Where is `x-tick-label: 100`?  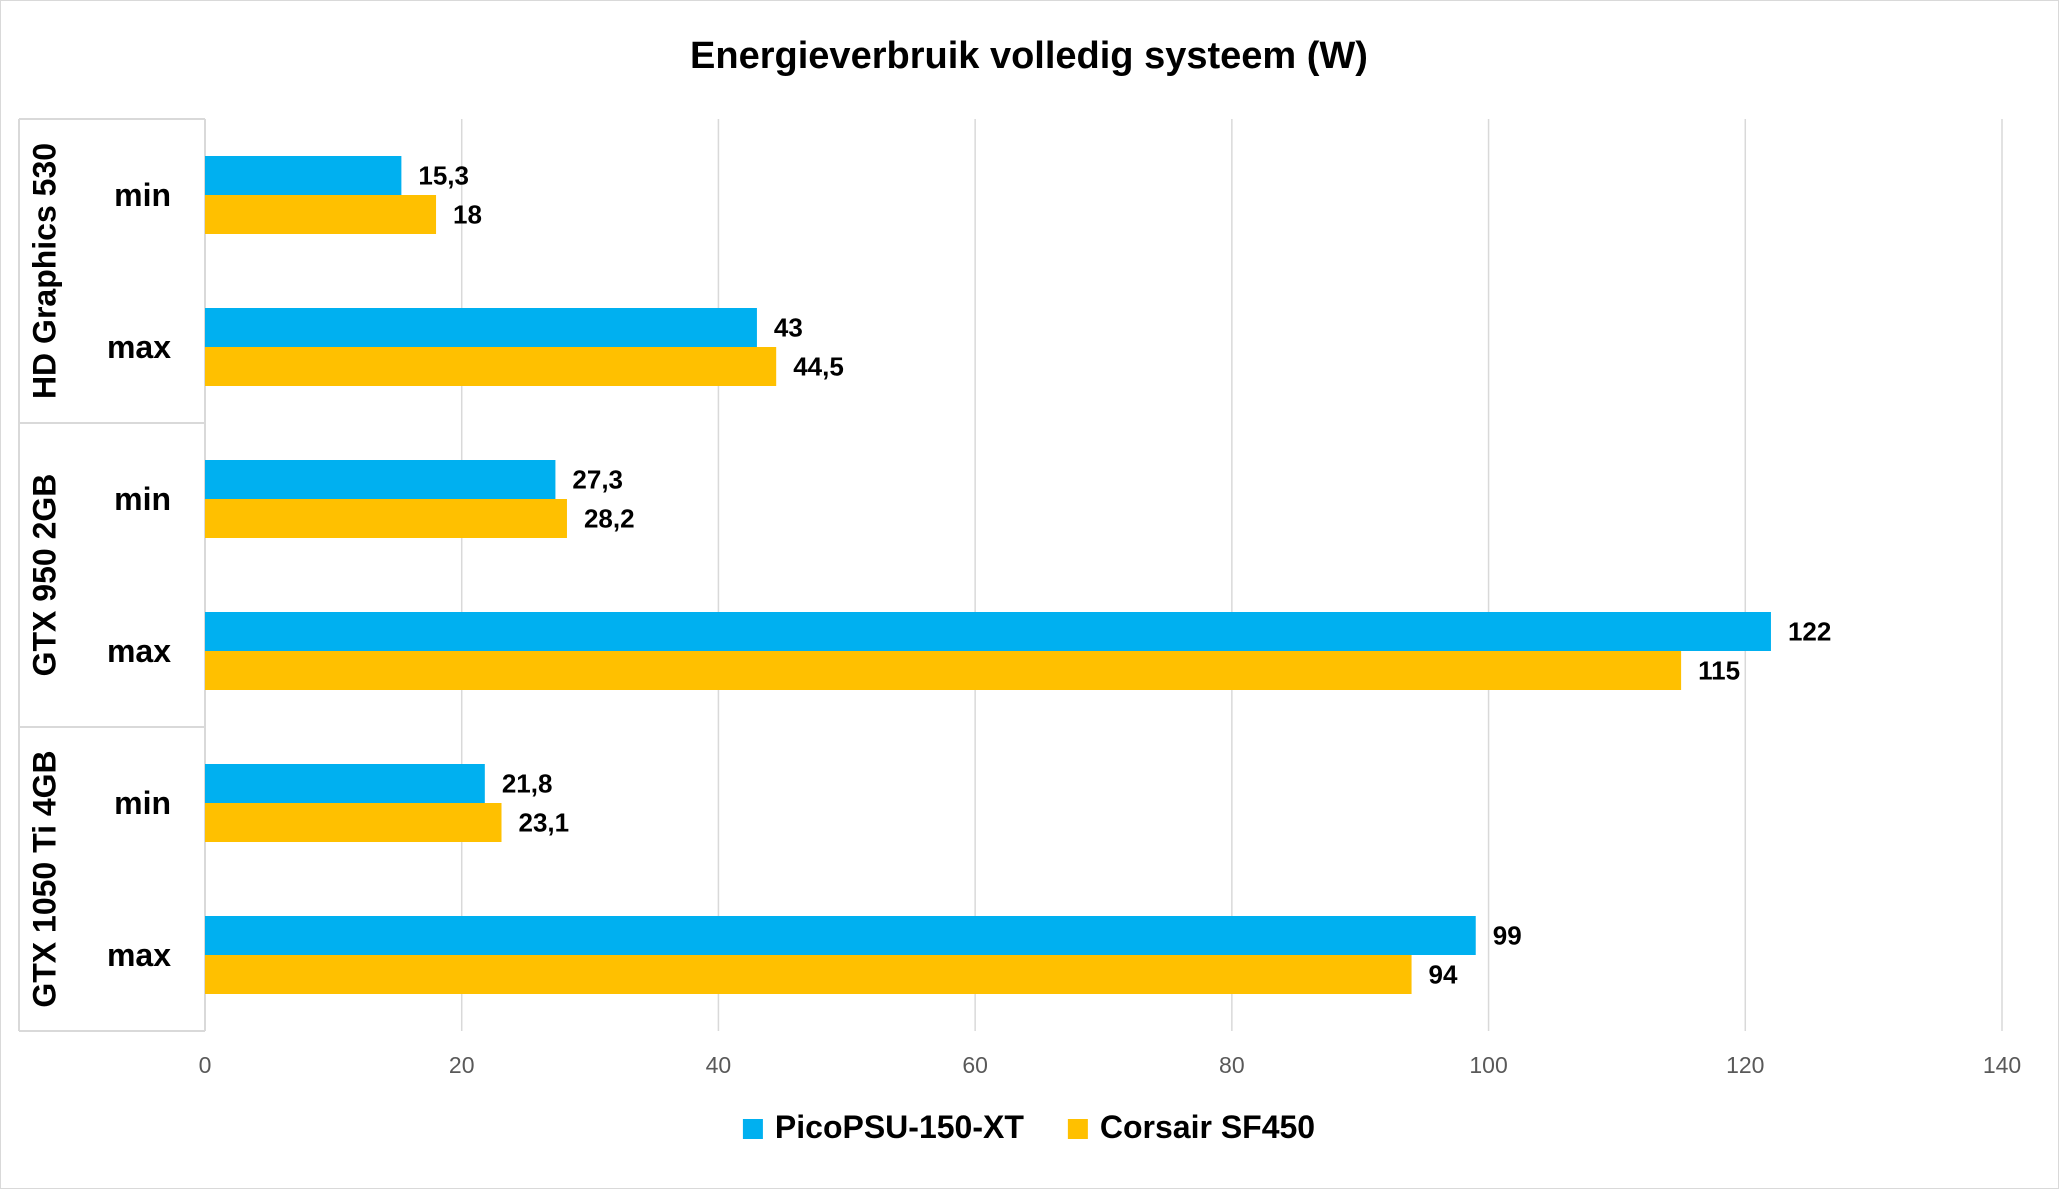
x-tick-label: 100 is located at coordinates (1488, 1065).